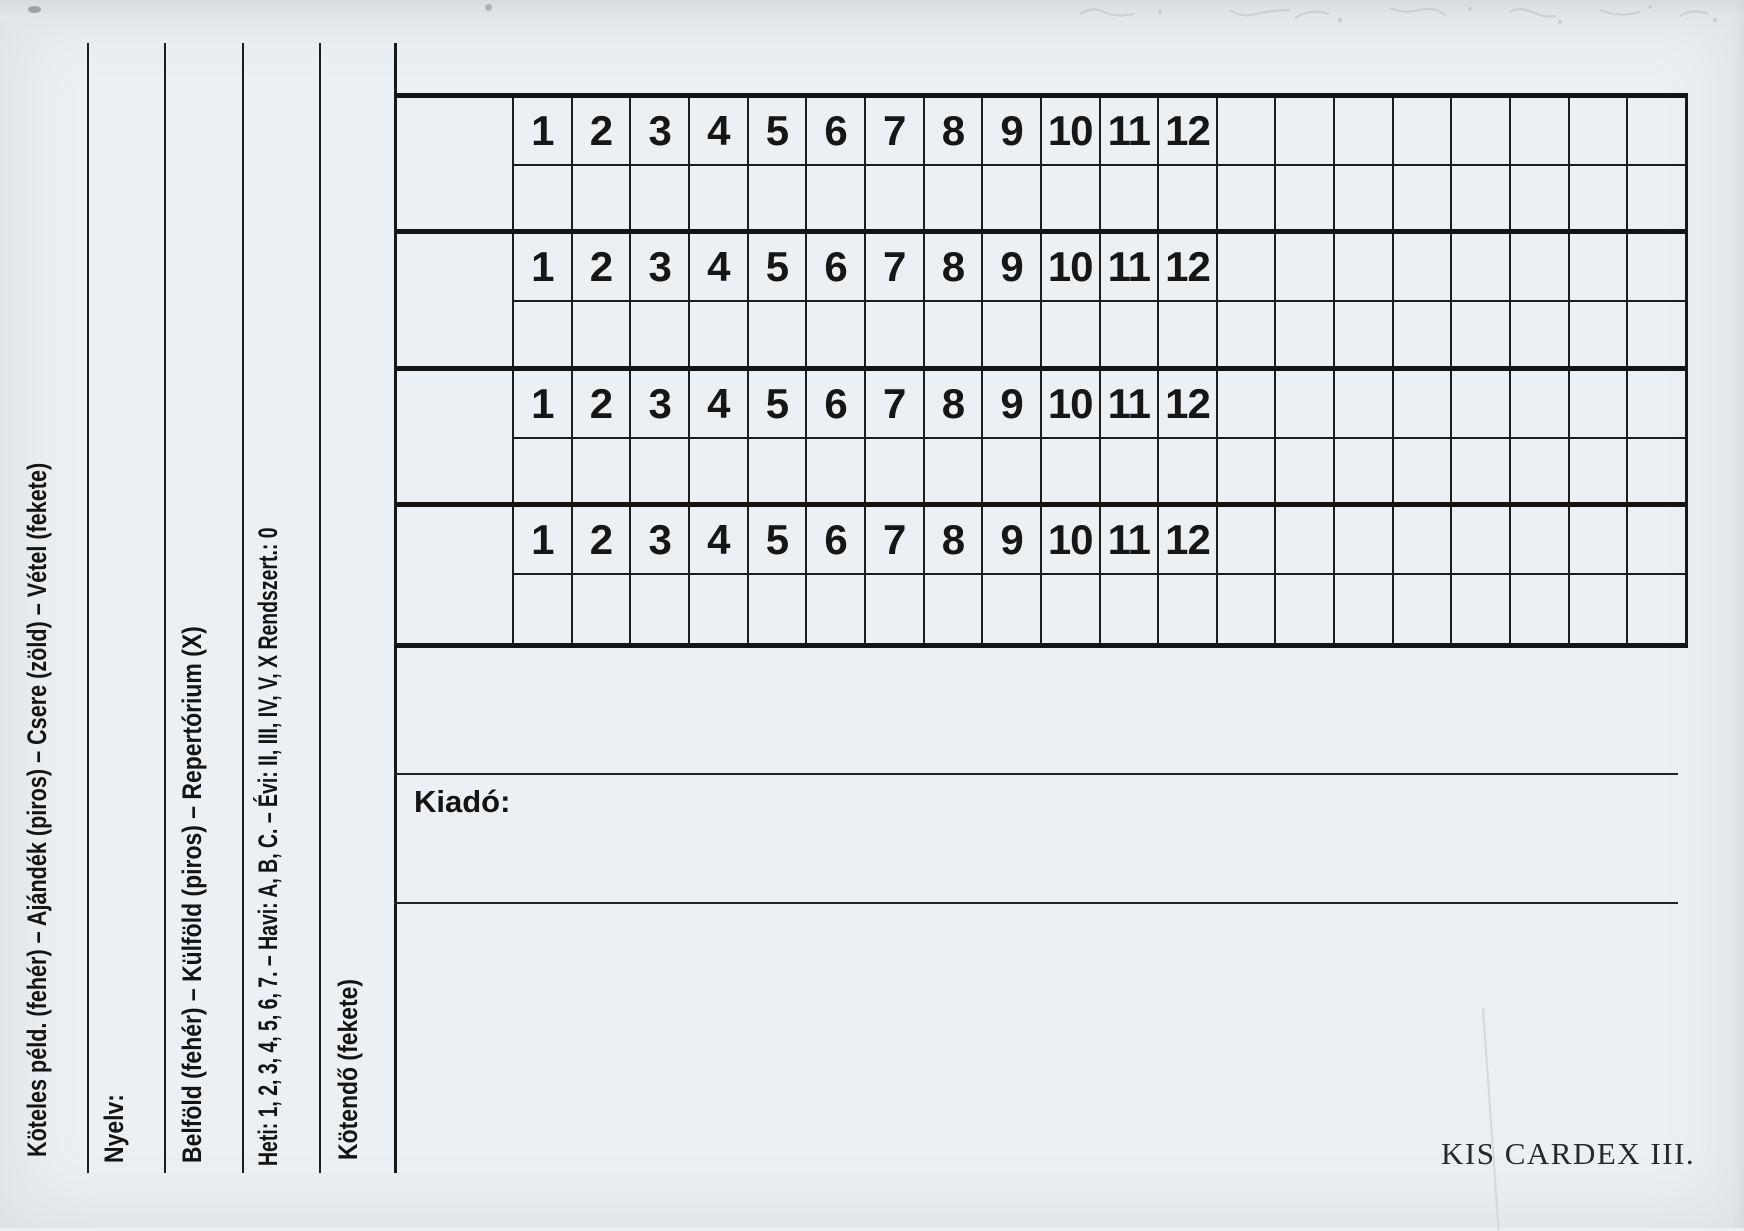 The image size is (1744, 1231). What do you see at coordinates (1186, 268) in the screenshot?
I see `month-number-cell: 12` at bounding box center [1186, 268].